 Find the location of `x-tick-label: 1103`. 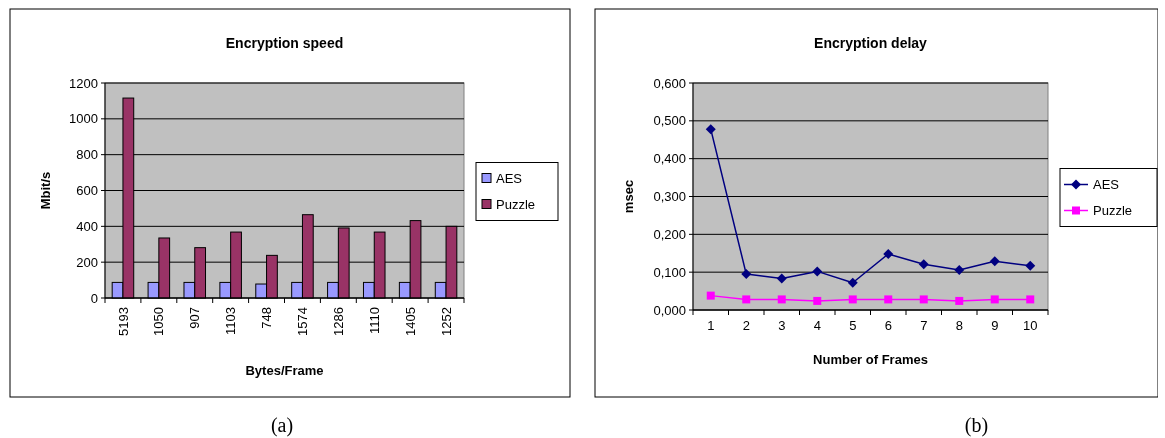

x-tick-label: 1103 is located at coordinates (231, 321).